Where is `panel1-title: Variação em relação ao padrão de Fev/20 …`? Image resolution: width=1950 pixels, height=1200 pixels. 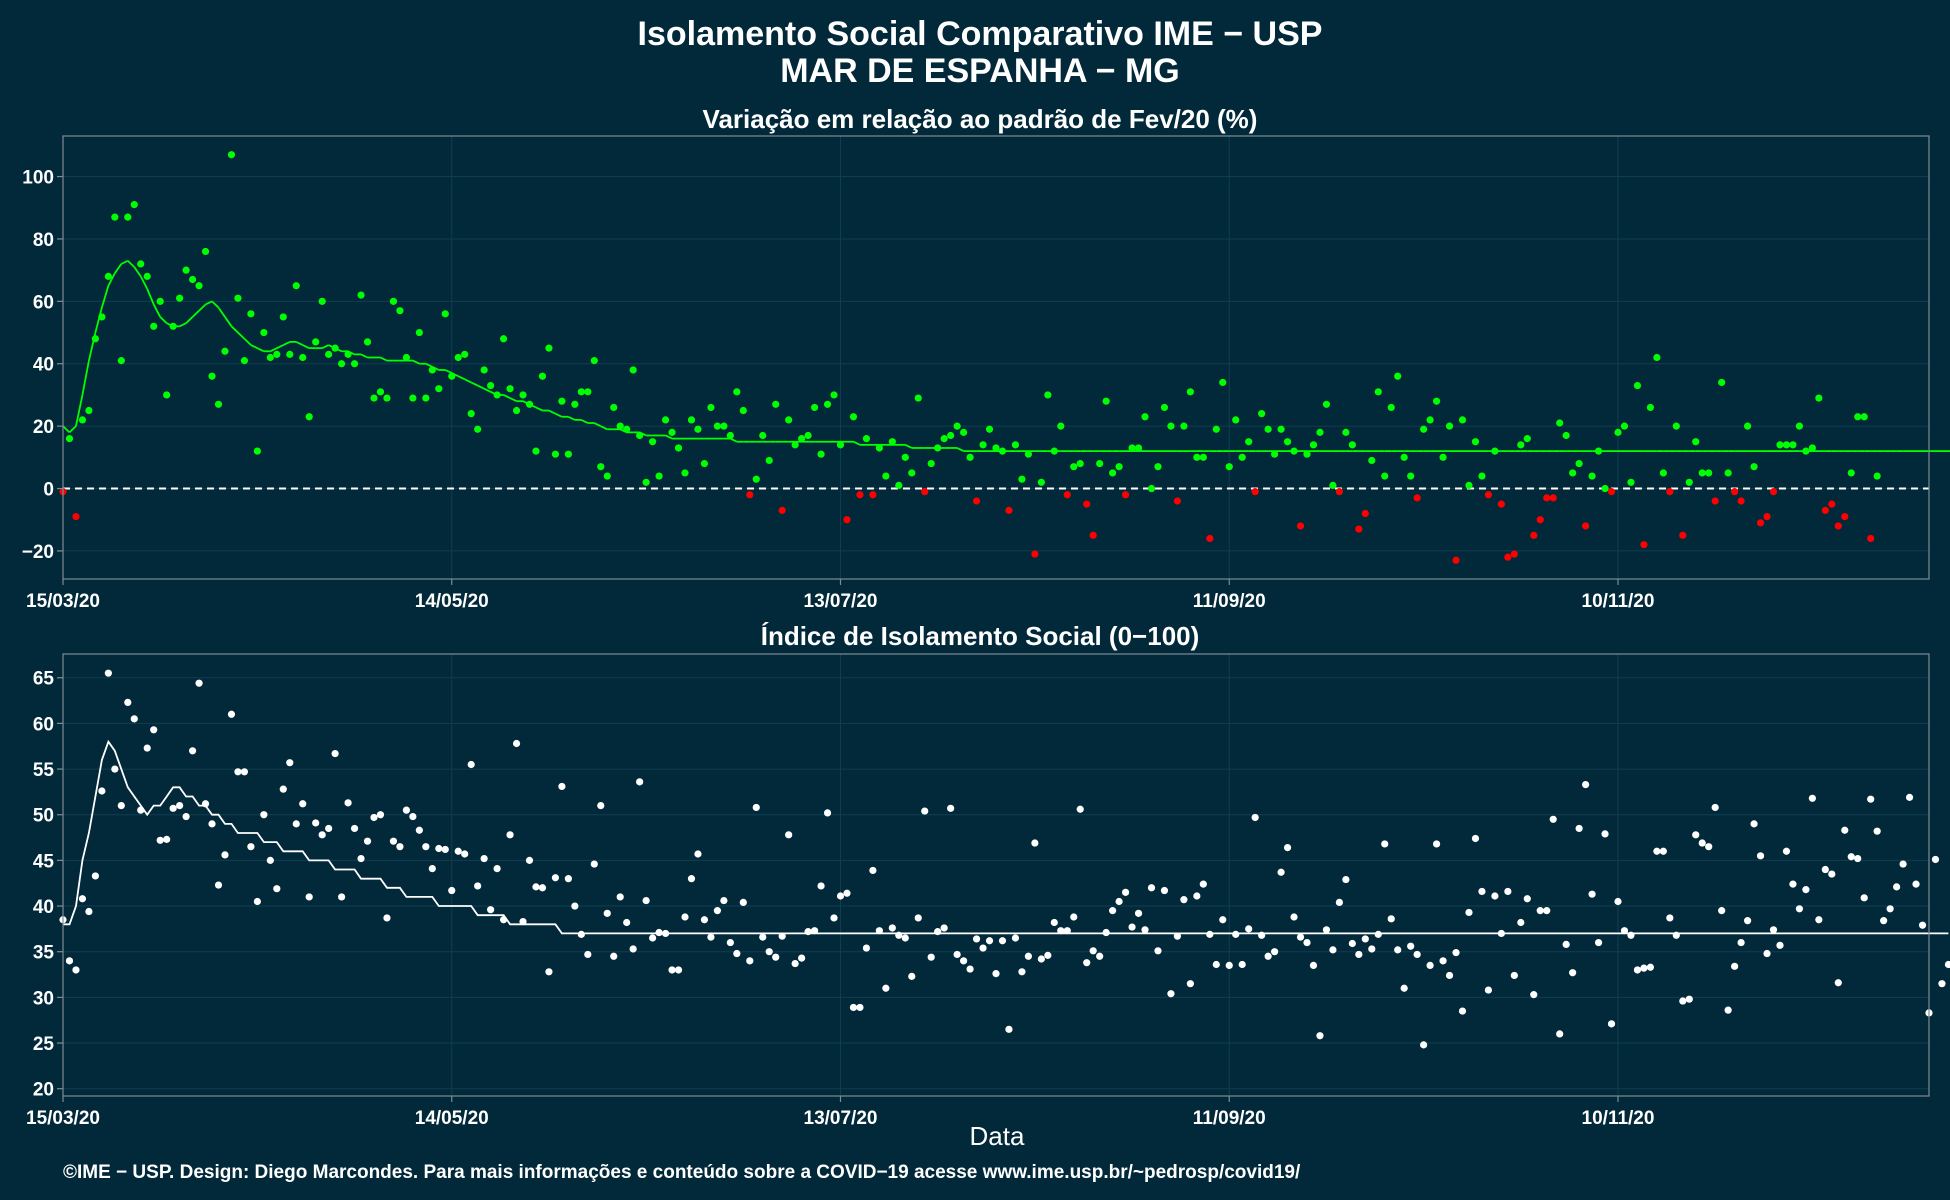
panel1-title: Variação em relação ao padrão de Fev/20 … is located at coordinates (980, 119).